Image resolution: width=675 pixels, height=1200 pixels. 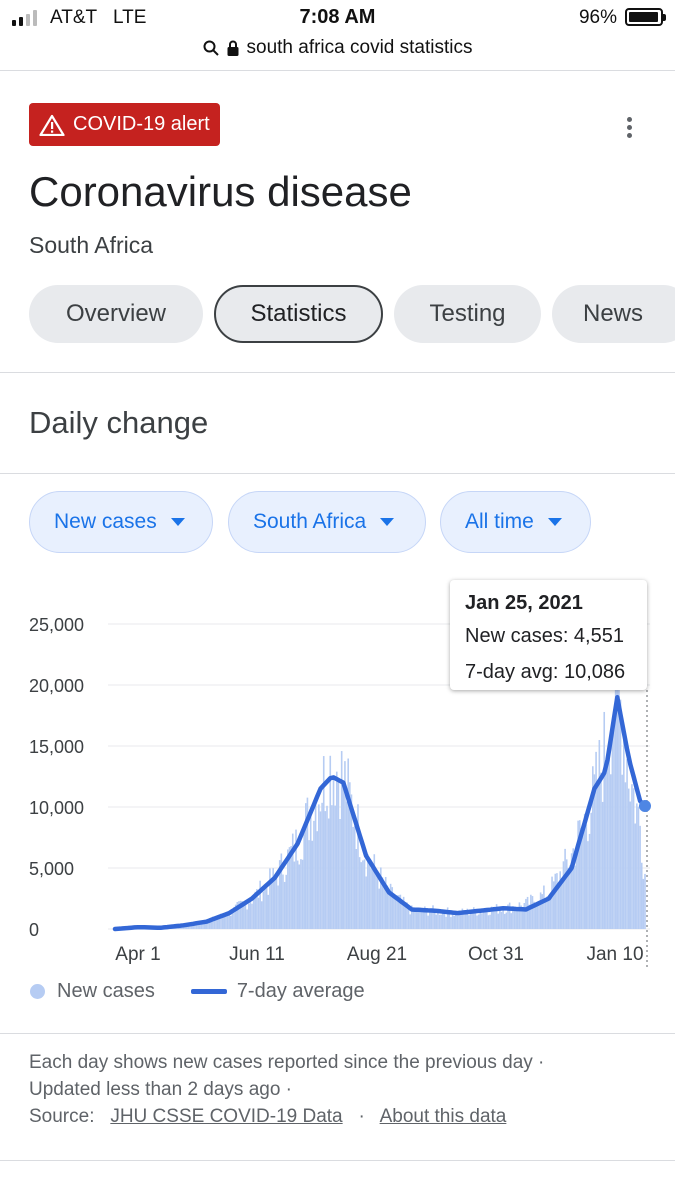 What do you see at coordinates (545, 672) in the screenshot?
I see `tooltip-avg: 7-day avg: 10,086` at bounding box center [545, 672].